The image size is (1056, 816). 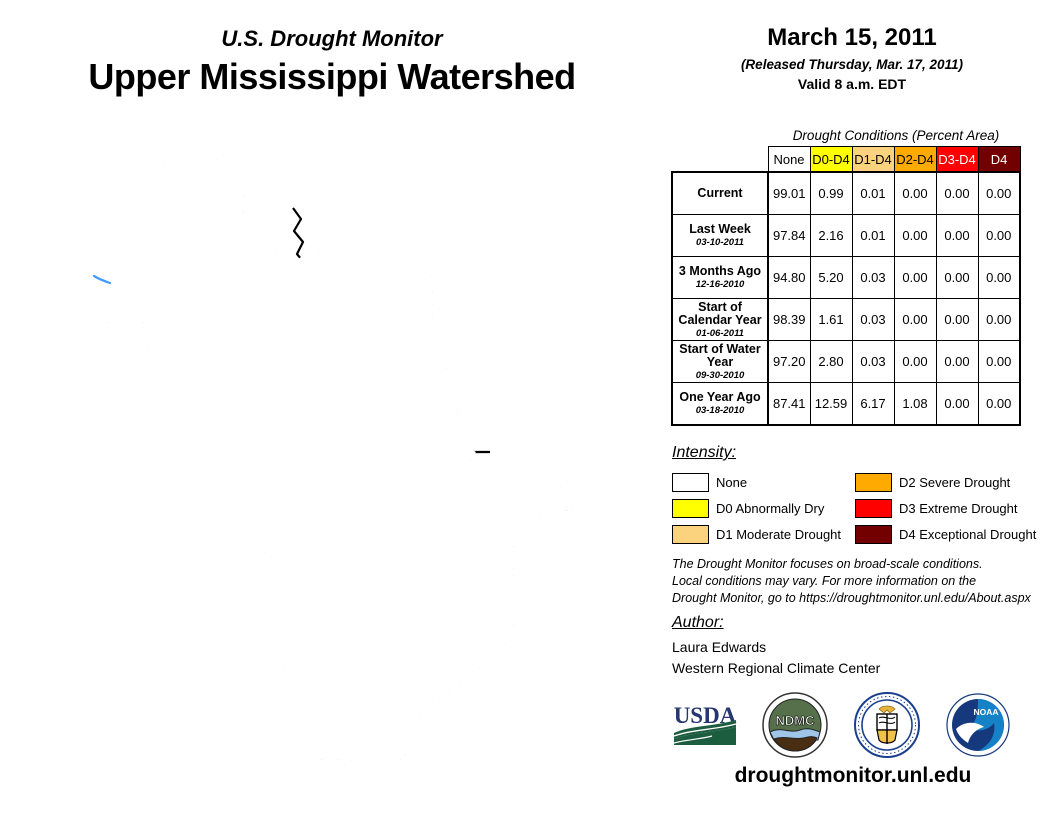 What do you see at coordinates (720, 313) in the screenshot?
I see `row-label-text: Start of Calendar Year` at bounding box center [720, 313].